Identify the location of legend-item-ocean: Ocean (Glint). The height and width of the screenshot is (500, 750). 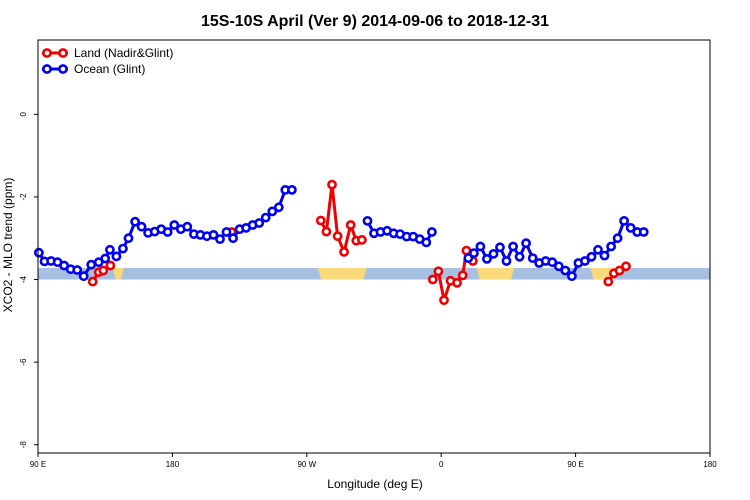
(93, 69).